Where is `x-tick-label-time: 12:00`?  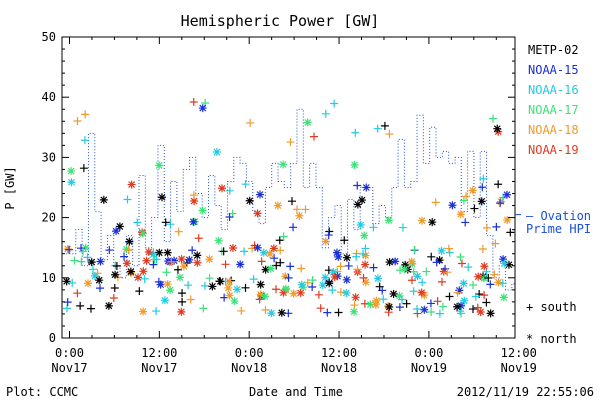
x-tick-label-time: 12:00 is located at coordinates (519, 353).